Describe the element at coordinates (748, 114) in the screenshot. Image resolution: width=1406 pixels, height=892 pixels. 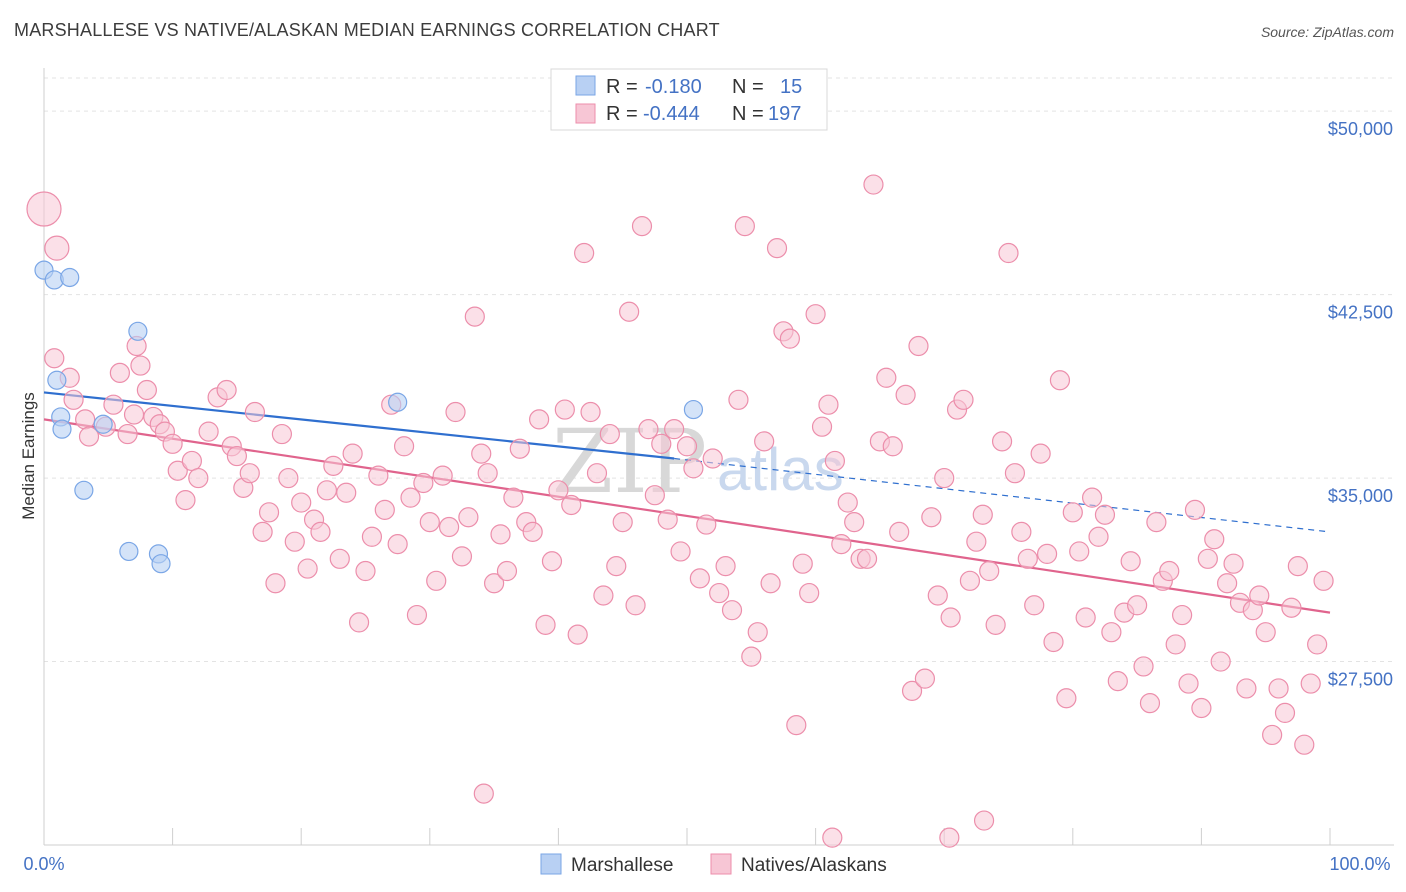
I see `legend-n-label-2: N =` at that location.